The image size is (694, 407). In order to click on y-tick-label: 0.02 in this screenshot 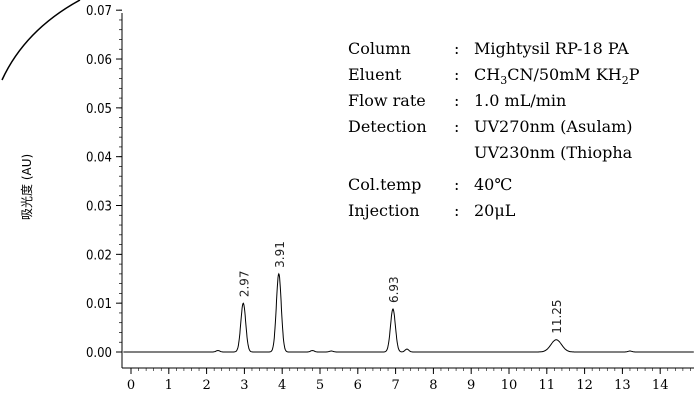, I will do `click(99, 255)`.